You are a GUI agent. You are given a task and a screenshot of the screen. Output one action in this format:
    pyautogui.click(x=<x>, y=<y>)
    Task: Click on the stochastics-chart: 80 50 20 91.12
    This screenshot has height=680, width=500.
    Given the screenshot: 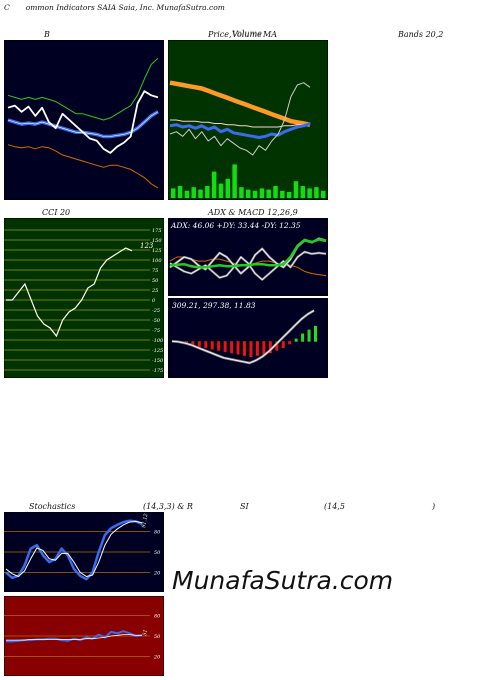 What is the action you would take?
    pyautogui.click(x=84, y=552)
    